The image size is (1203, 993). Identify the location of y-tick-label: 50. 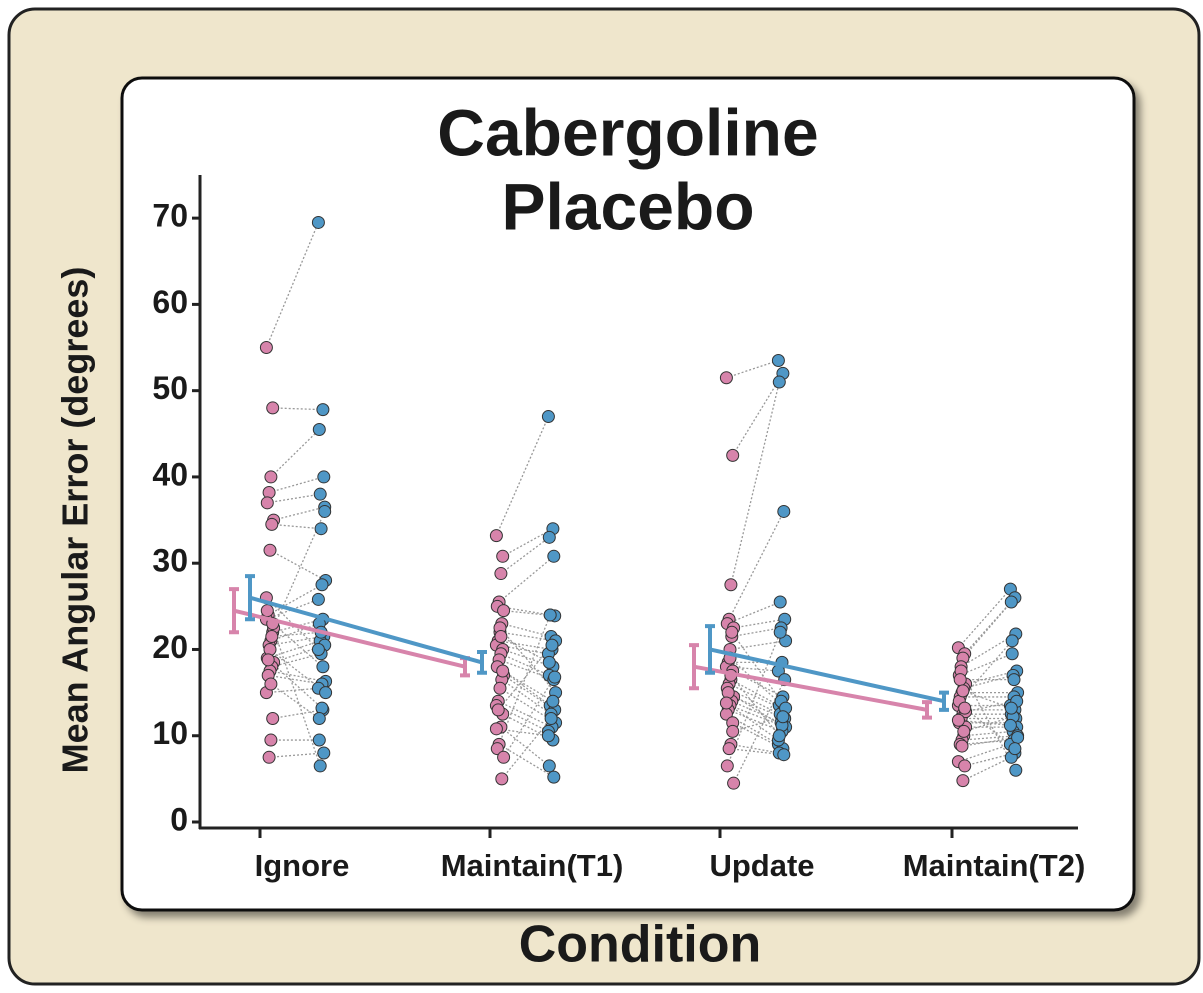
(170, 388).